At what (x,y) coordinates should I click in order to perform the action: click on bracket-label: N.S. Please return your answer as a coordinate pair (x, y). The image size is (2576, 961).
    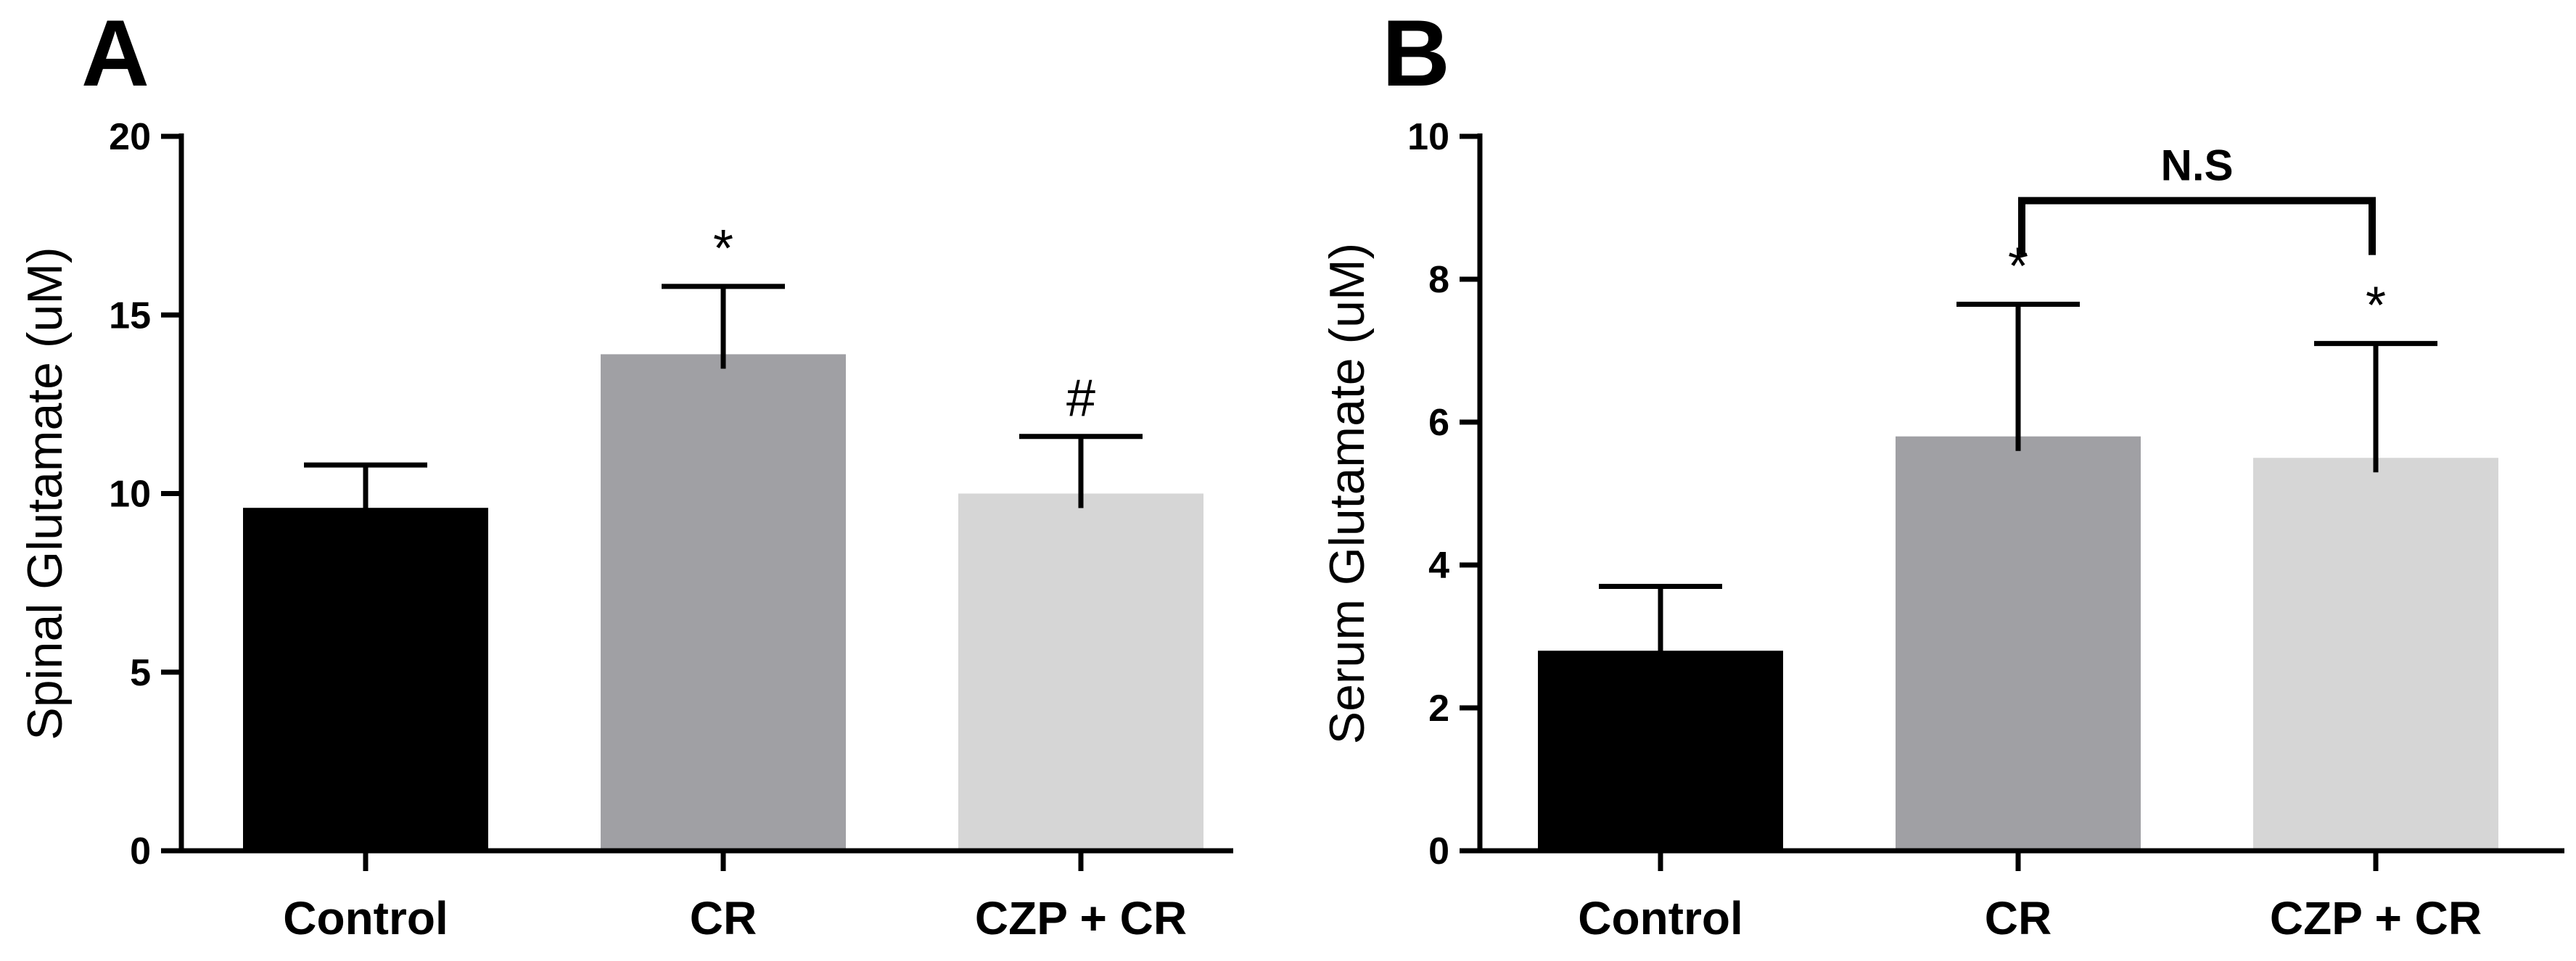
    Looking at the image, I should click on (2196, 165).